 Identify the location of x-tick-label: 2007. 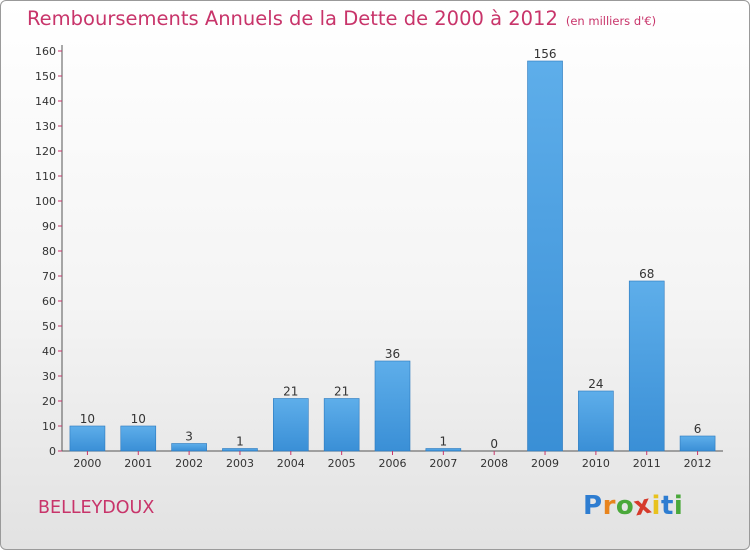
(443, 463).